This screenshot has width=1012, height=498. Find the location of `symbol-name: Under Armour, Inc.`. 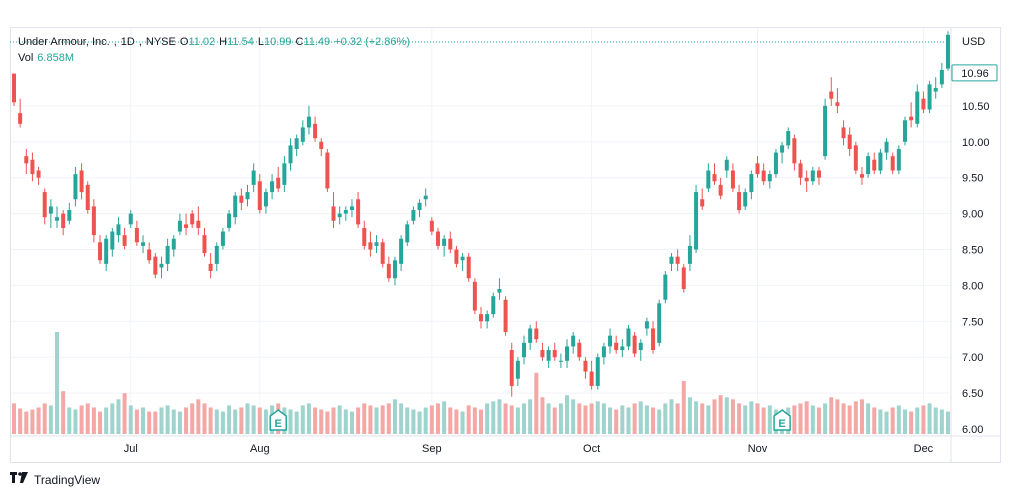

symbol-name: Under Armour, Inc. is located at coordinates (64, 42).